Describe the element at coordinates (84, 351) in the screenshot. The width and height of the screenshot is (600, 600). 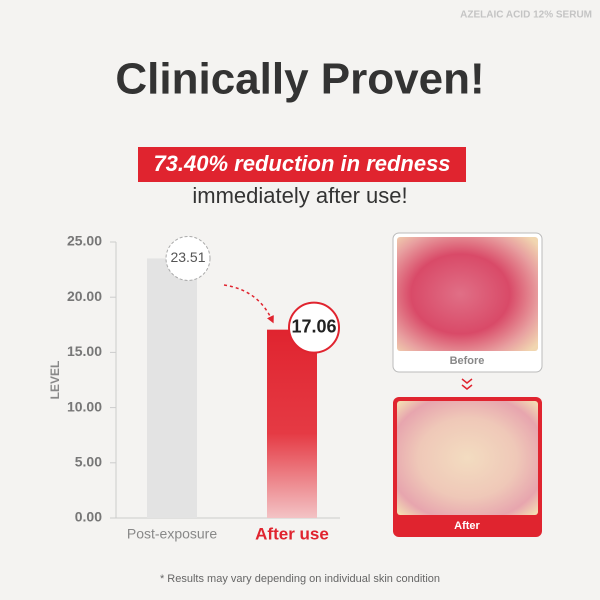
I see `y-tick-label: 15.00` at that location.